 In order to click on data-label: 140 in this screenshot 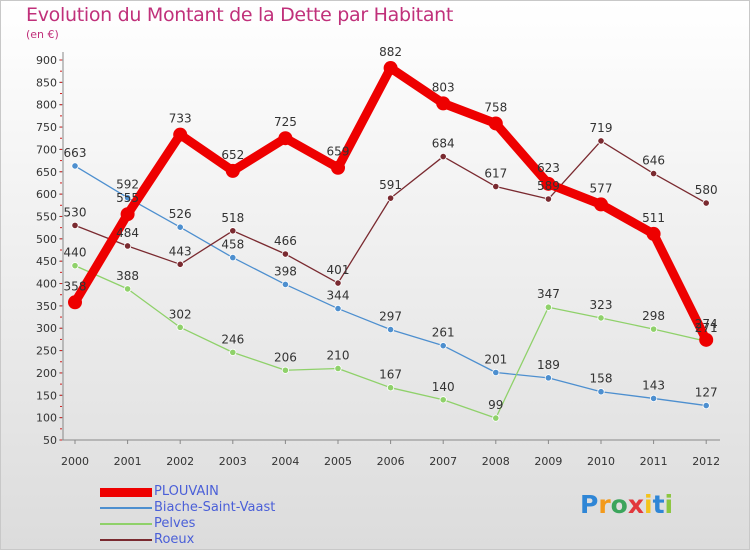, I will do `click(443, 387)`.